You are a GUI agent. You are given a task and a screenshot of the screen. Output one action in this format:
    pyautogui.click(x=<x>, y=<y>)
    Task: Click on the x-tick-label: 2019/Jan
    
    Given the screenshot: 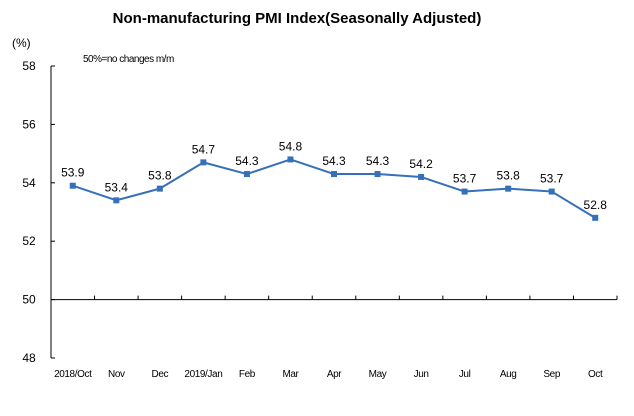 What is the action you would take?
    pyautogui.click(x=203, y=374)
    